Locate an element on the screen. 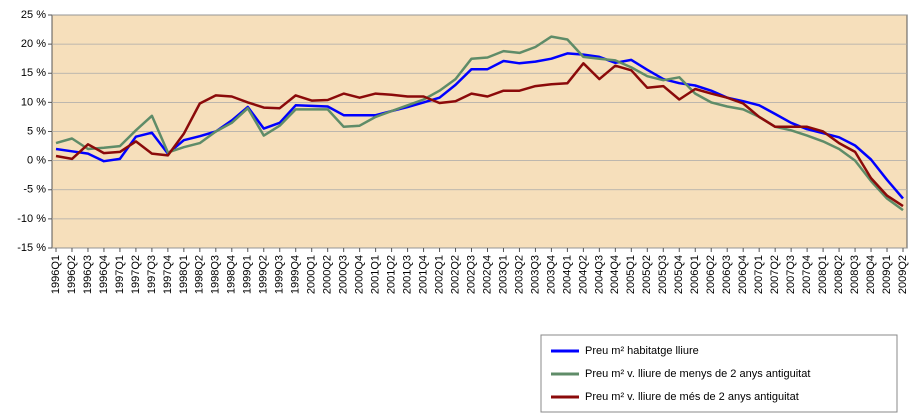 Image resolution: width=909 pixels, height=414 pixels. y-tick-label: 5 % is located at coordinates (36, 131).